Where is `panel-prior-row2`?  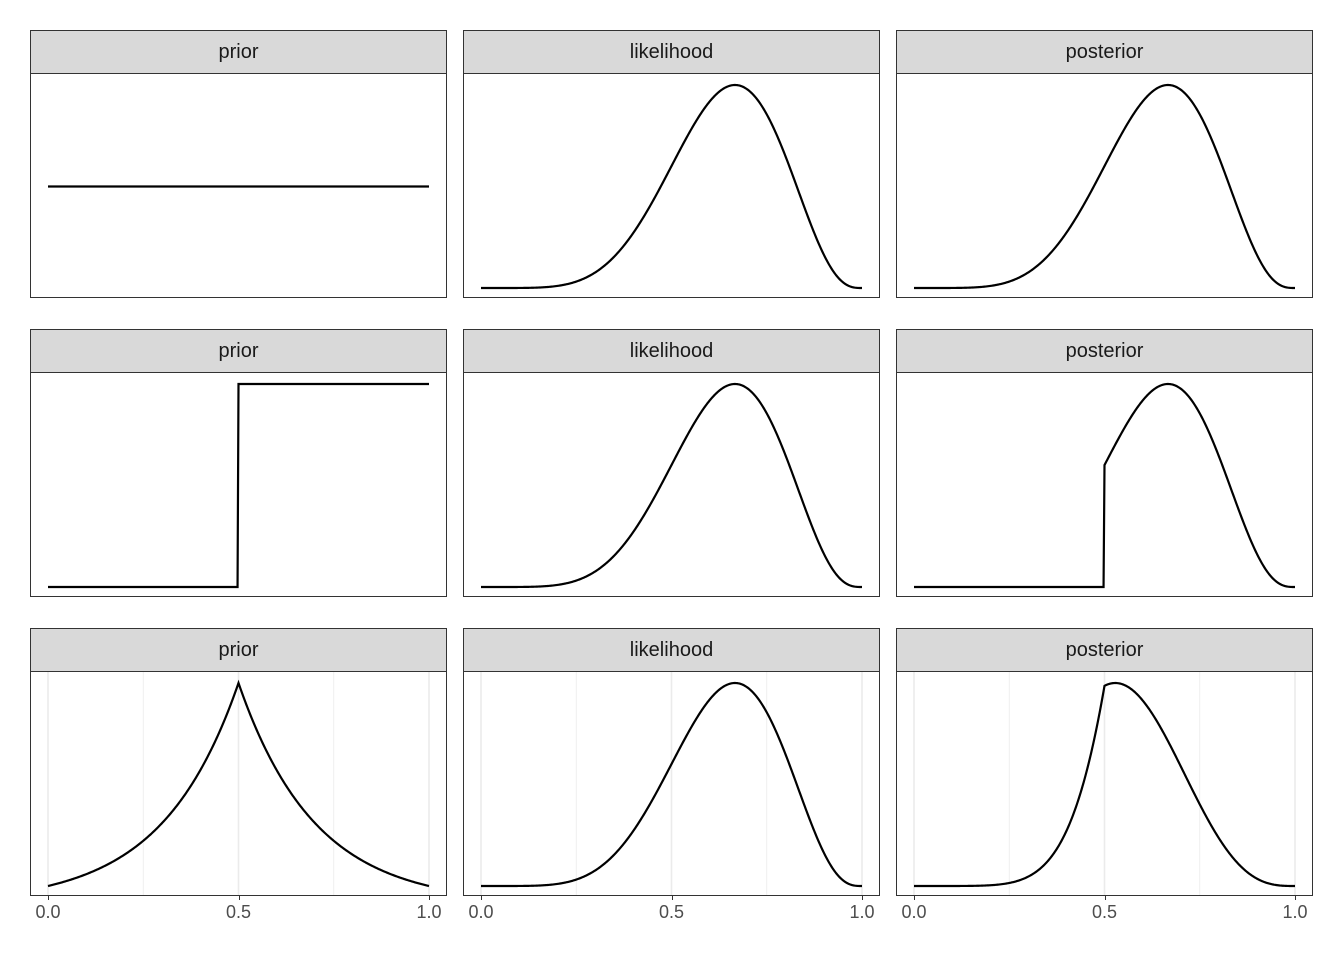 panel-prior-row2 is located at coordinates (238, 484).